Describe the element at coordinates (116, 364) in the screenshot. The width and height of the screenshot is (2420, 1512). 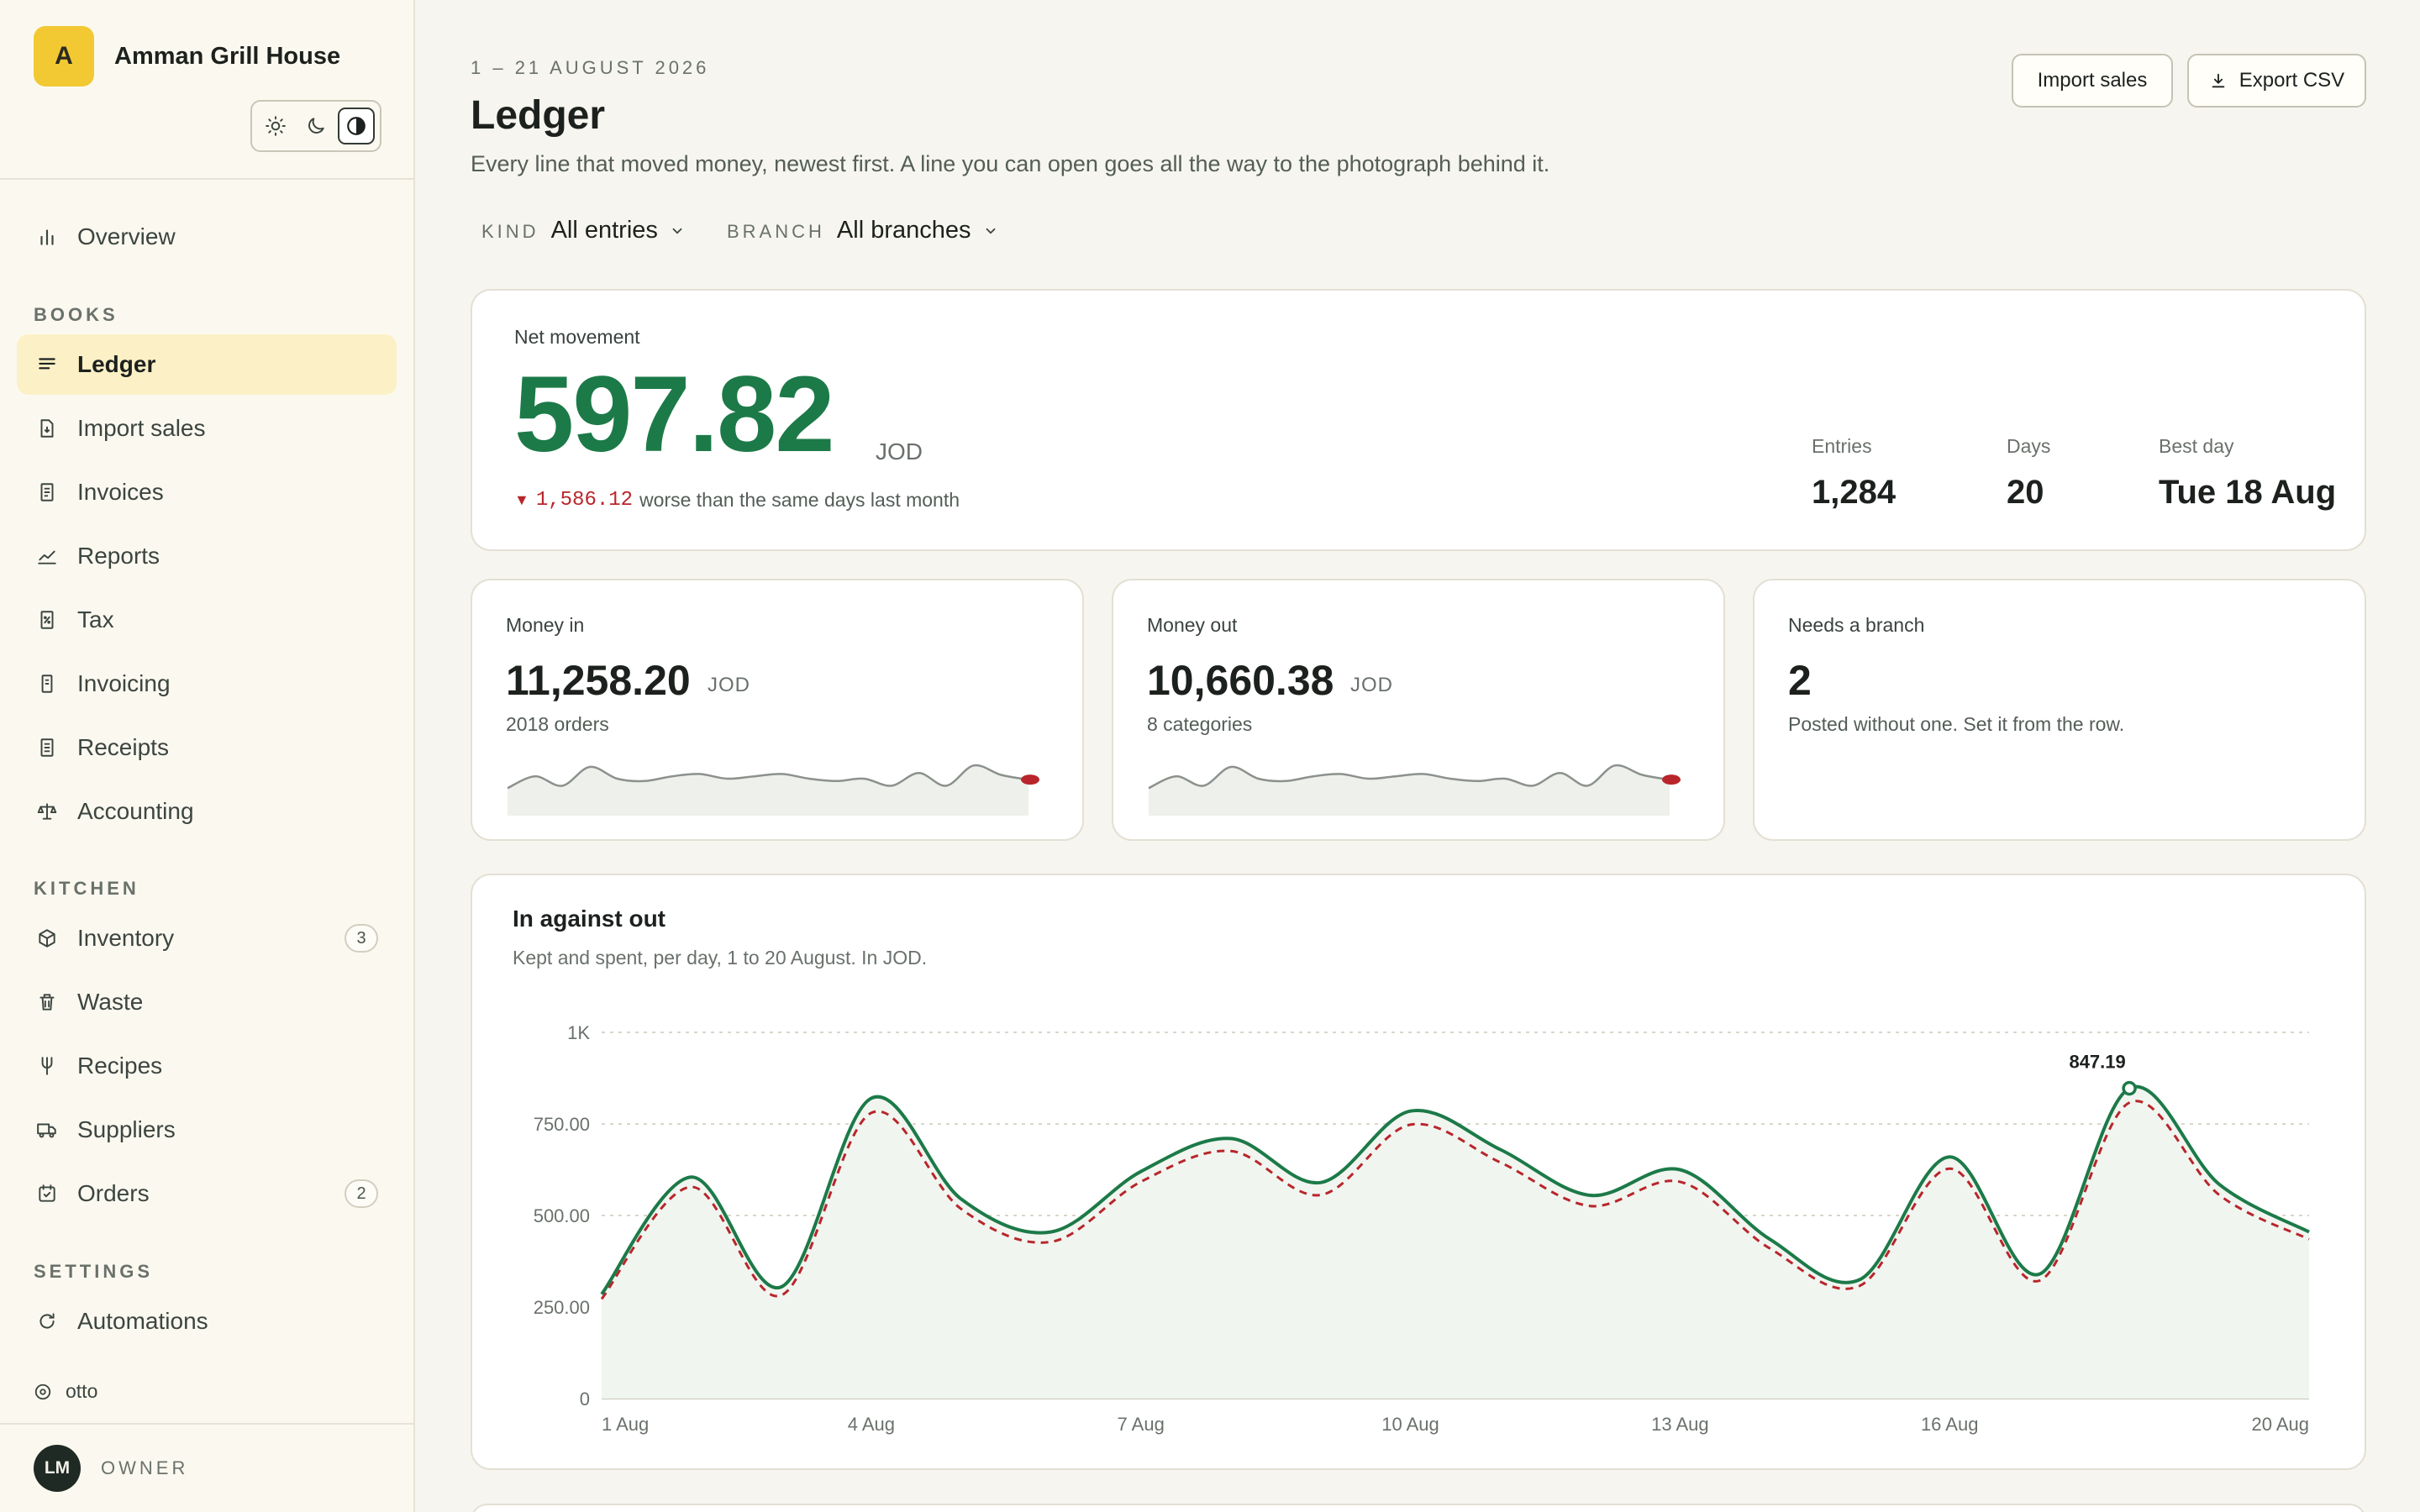
I see `nav-label: Ledger` at that location.